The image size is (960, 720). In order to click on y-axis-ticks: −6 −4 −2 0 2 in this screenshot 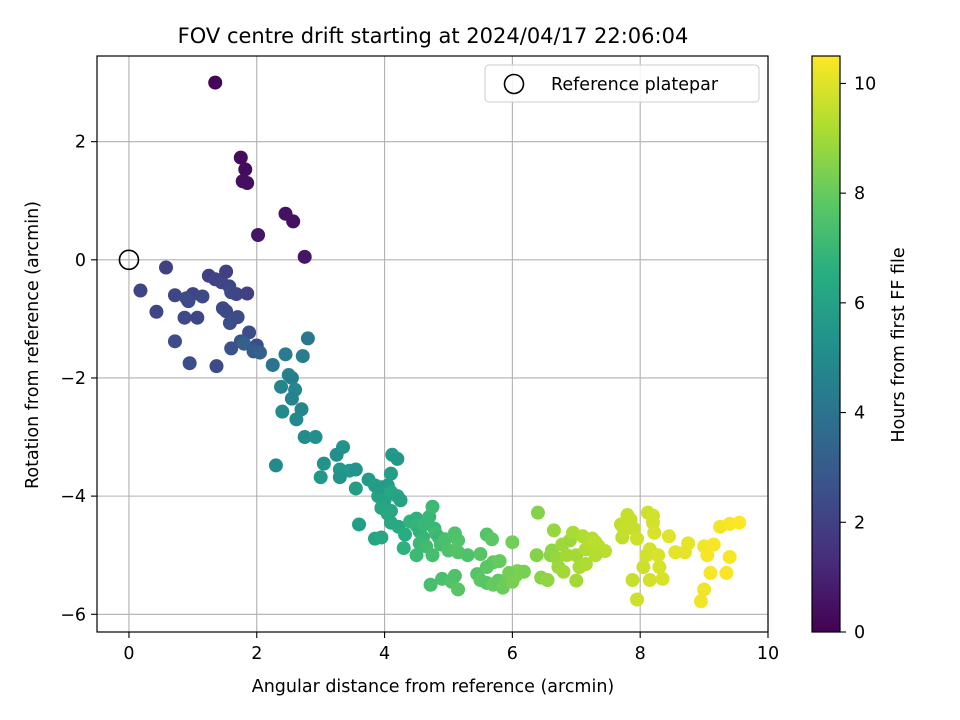, I will do `click(78, 379)`.